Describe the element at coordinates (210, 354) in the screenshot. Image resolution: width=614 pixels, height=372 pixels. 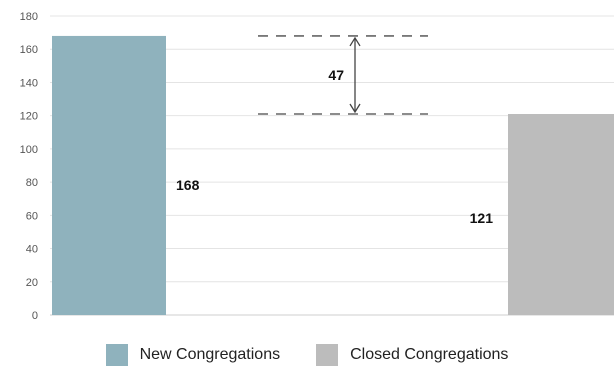
I see `legend-label-new: New Congregations` at that location.